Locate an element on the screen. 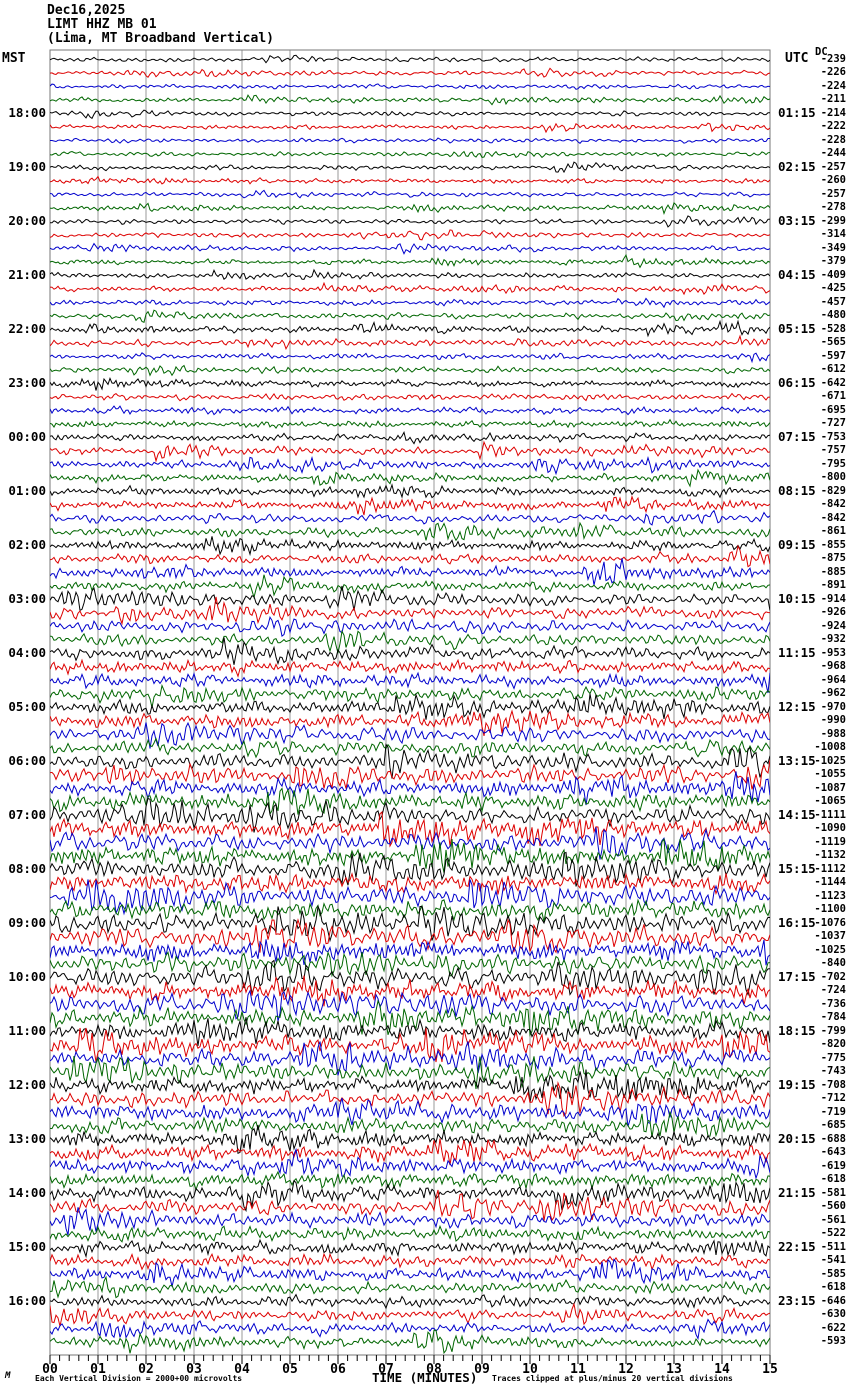 The image size is (850, 1390). utc-hour-label: 16:15 is located at coordinates (797, 922).